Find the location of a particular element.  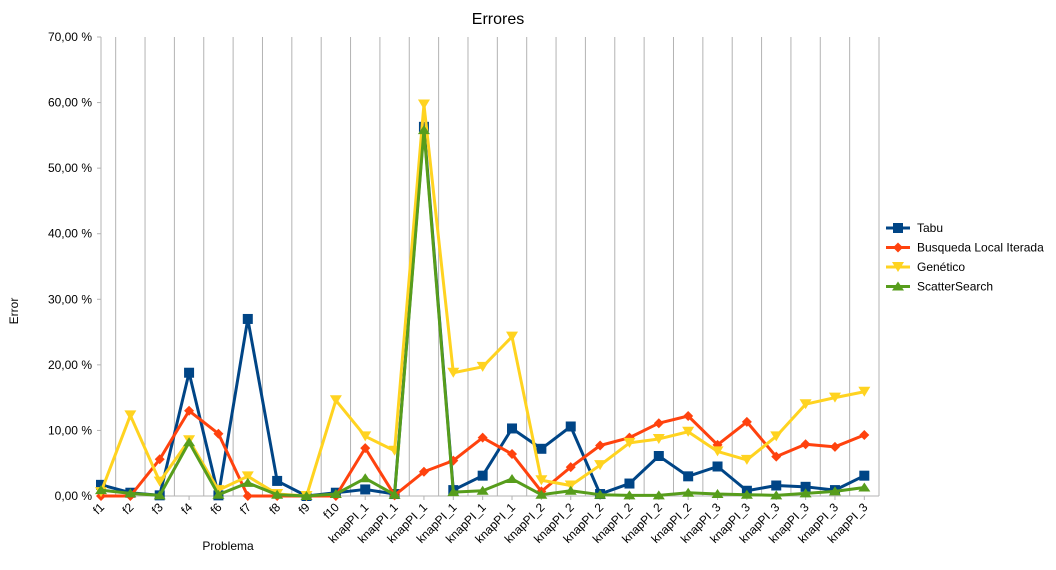

chart-title: Errores is located at coordinates (498, 19).